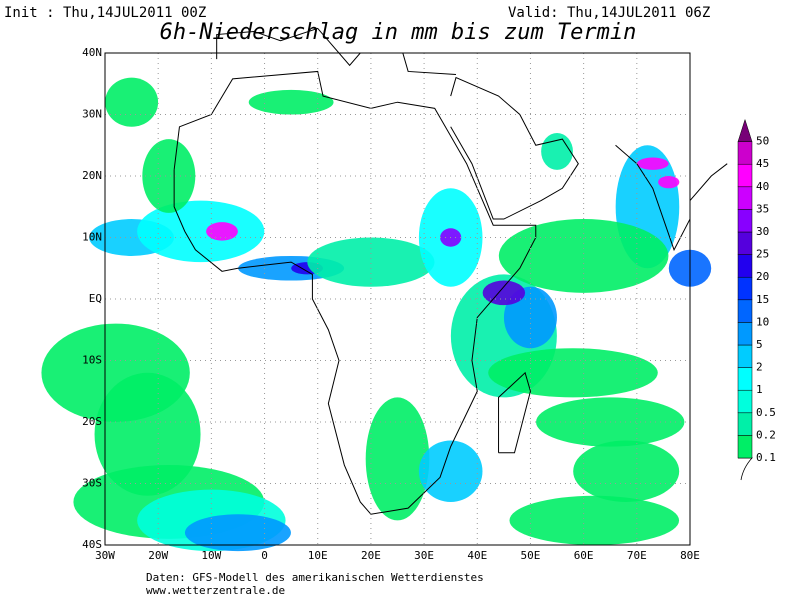  Describe the element at coordinates (766, 412) in the screenshot. I see `colorbar-label: 0.5` at that location.